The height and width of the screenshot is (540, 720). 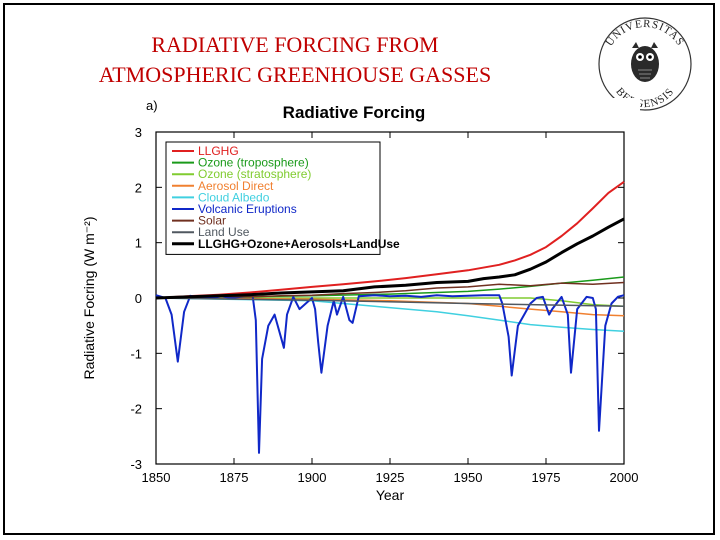 I want to click on x-axis-label: Year, so click(x=390, y=494).